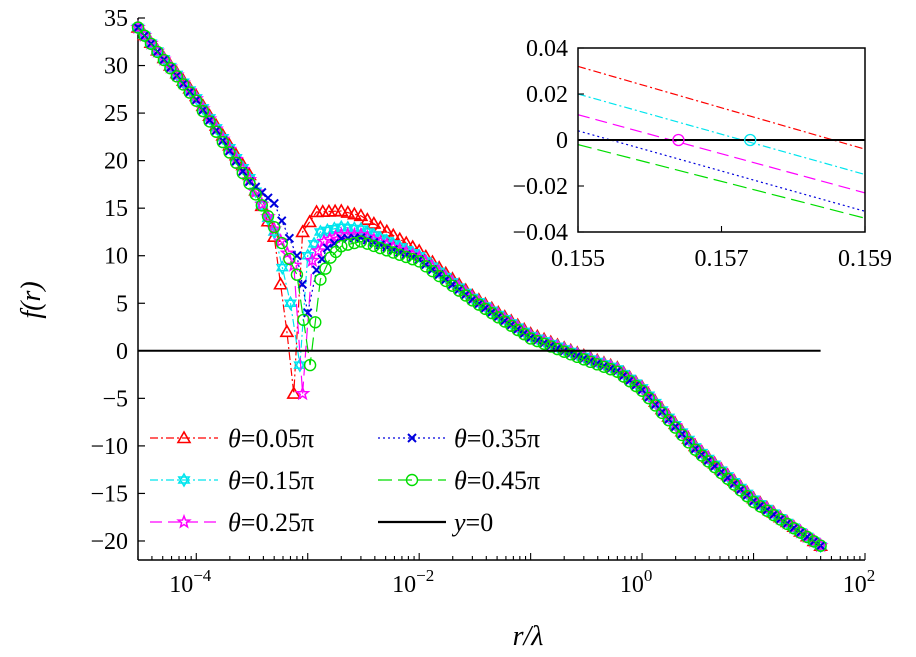 Image resolution: width=916 pixels, height=657 pixels. I want to click on y-tick-label: −20, so click(109, 542).